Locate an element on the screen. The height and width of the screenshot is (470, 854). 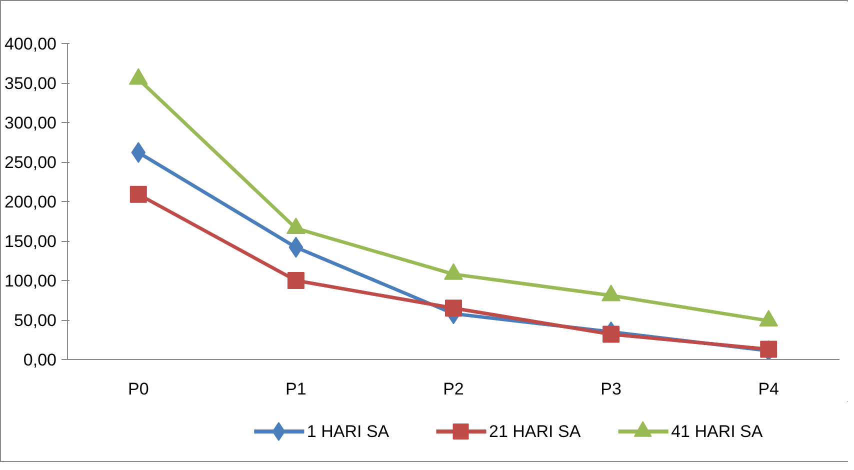
x-tick-label: P1 is located at coordinates (296, 389).